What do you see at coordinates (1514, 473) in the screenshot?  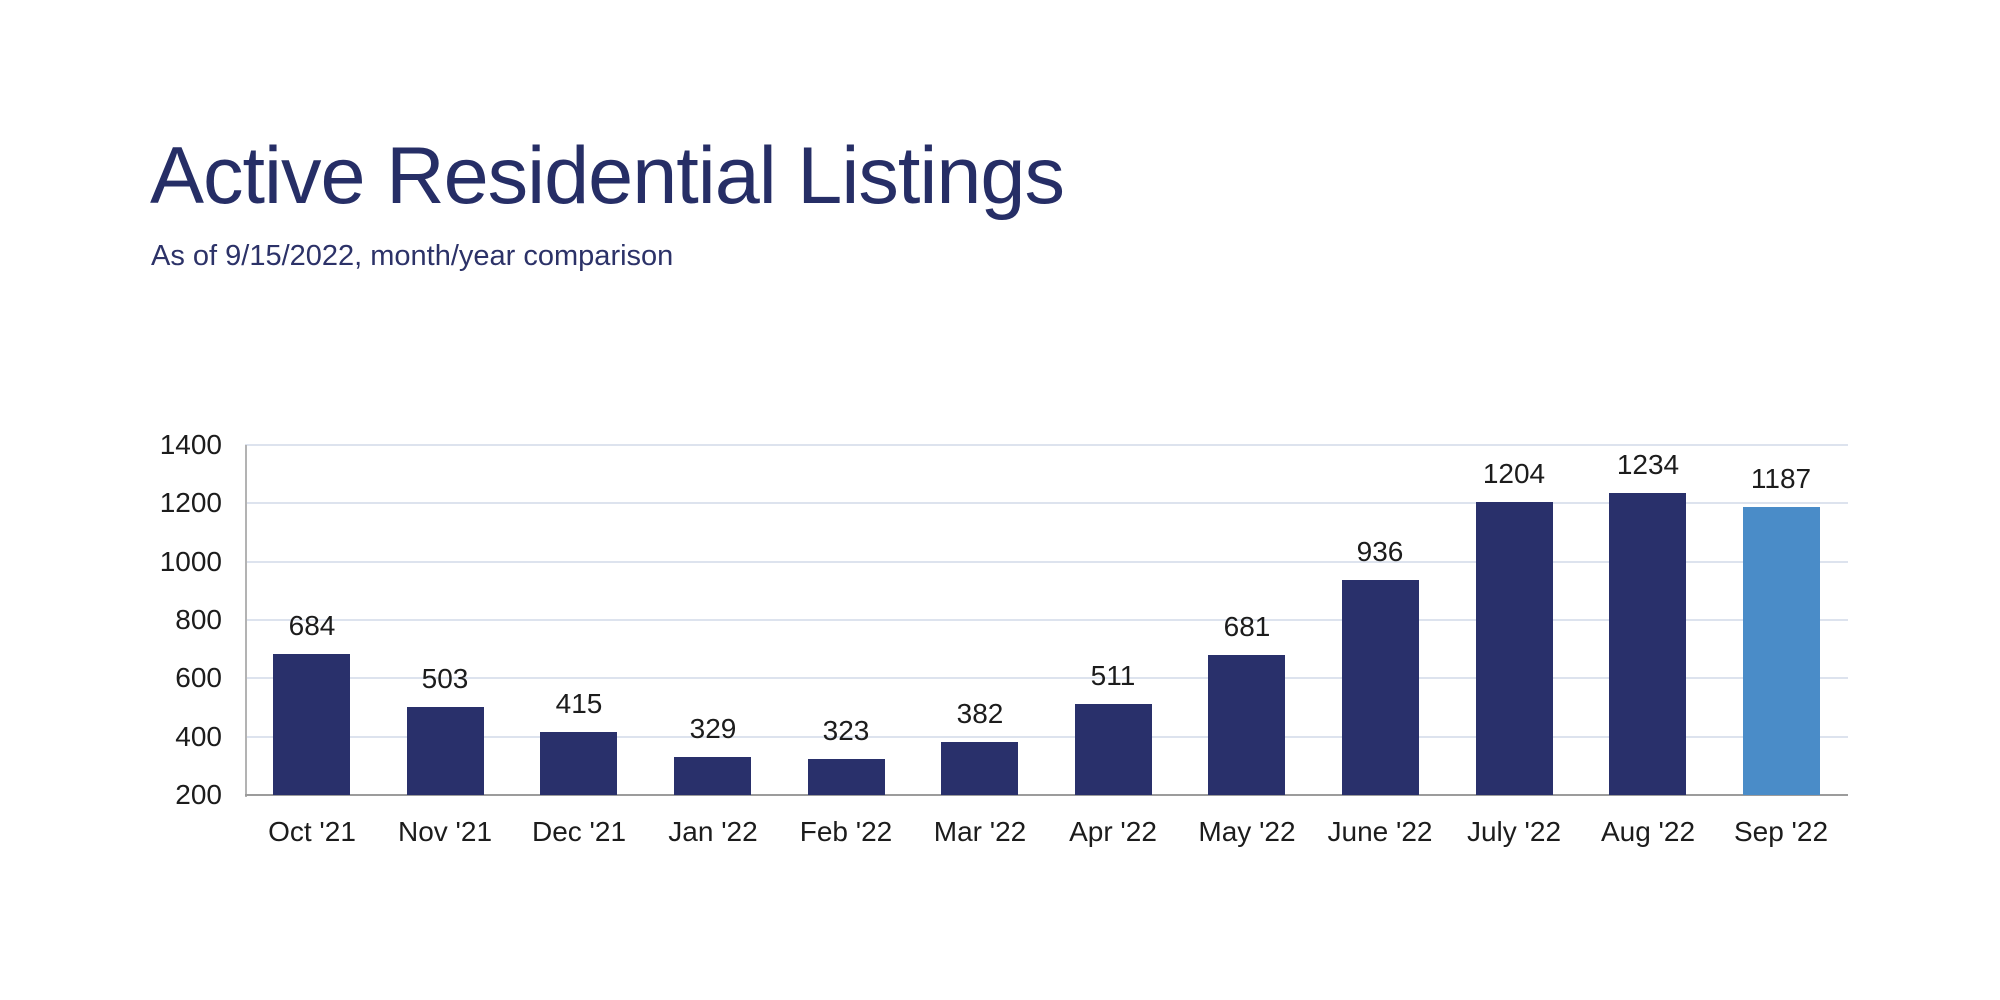 I see `bar-value-label: 1204` at bounding box center [1514, 473].